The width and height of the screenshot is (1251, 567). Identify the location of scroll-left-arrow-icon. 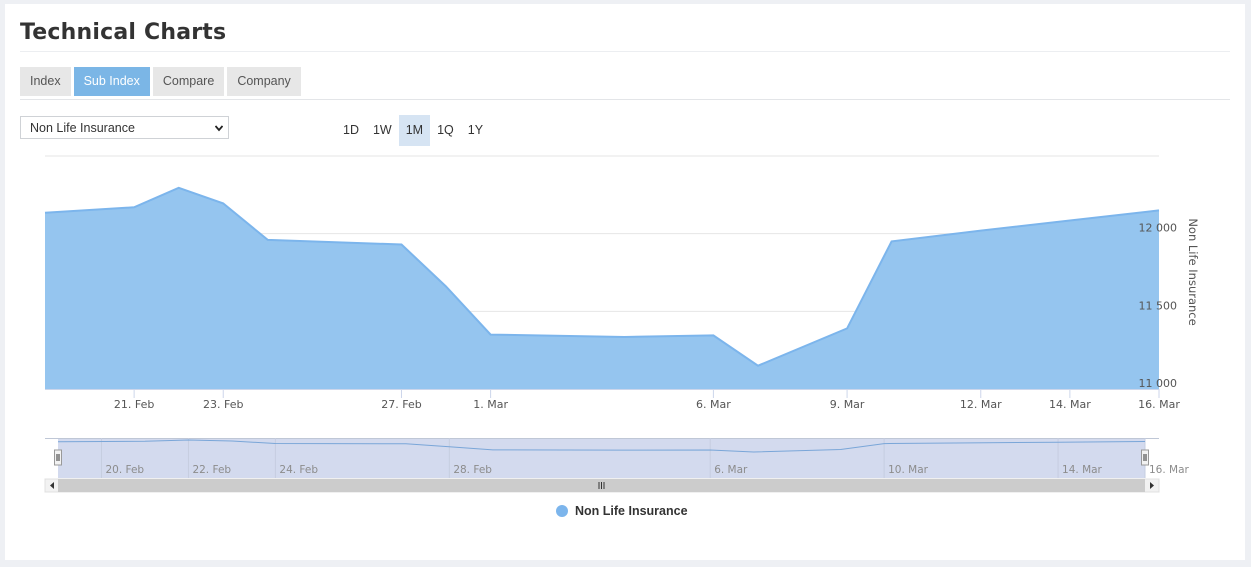
(52, 485).